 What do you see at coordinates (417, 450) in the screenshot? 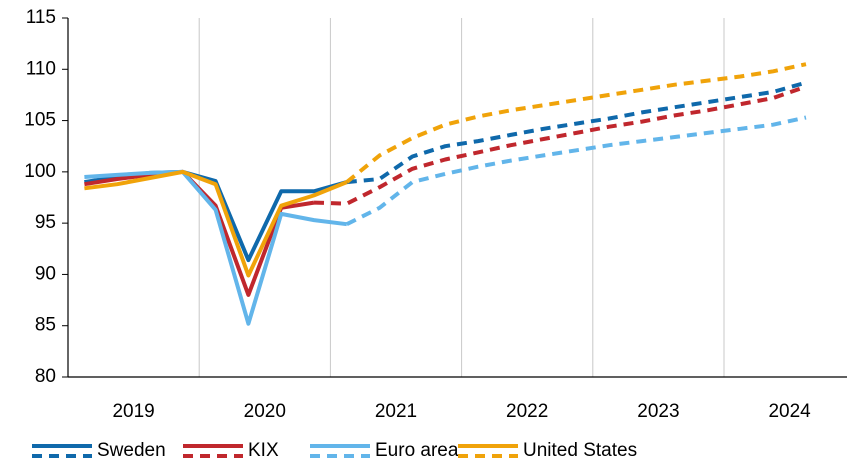
I see `legend-label: Euro area` at bounding box center [417, 450].